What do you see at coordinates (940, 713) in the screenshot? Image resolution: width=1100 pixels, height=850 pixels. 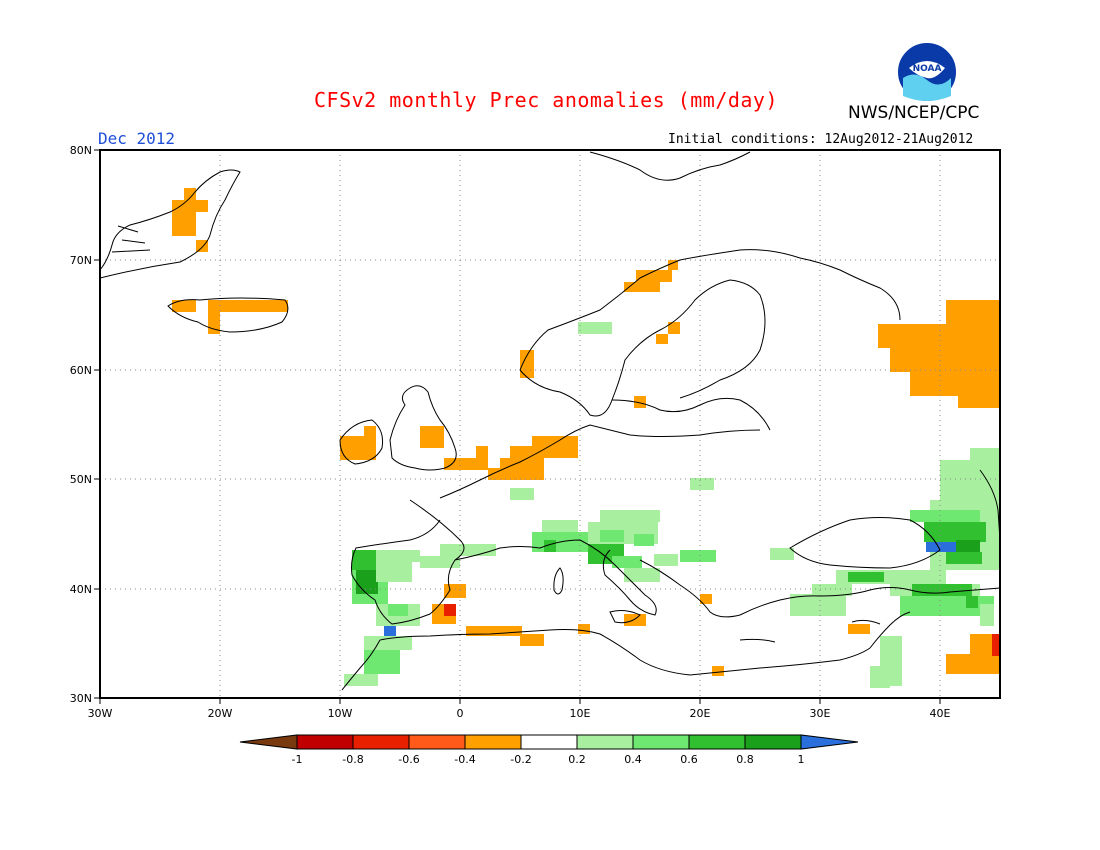 I see `lon-label: 40E` at bounding box center [940, 713].